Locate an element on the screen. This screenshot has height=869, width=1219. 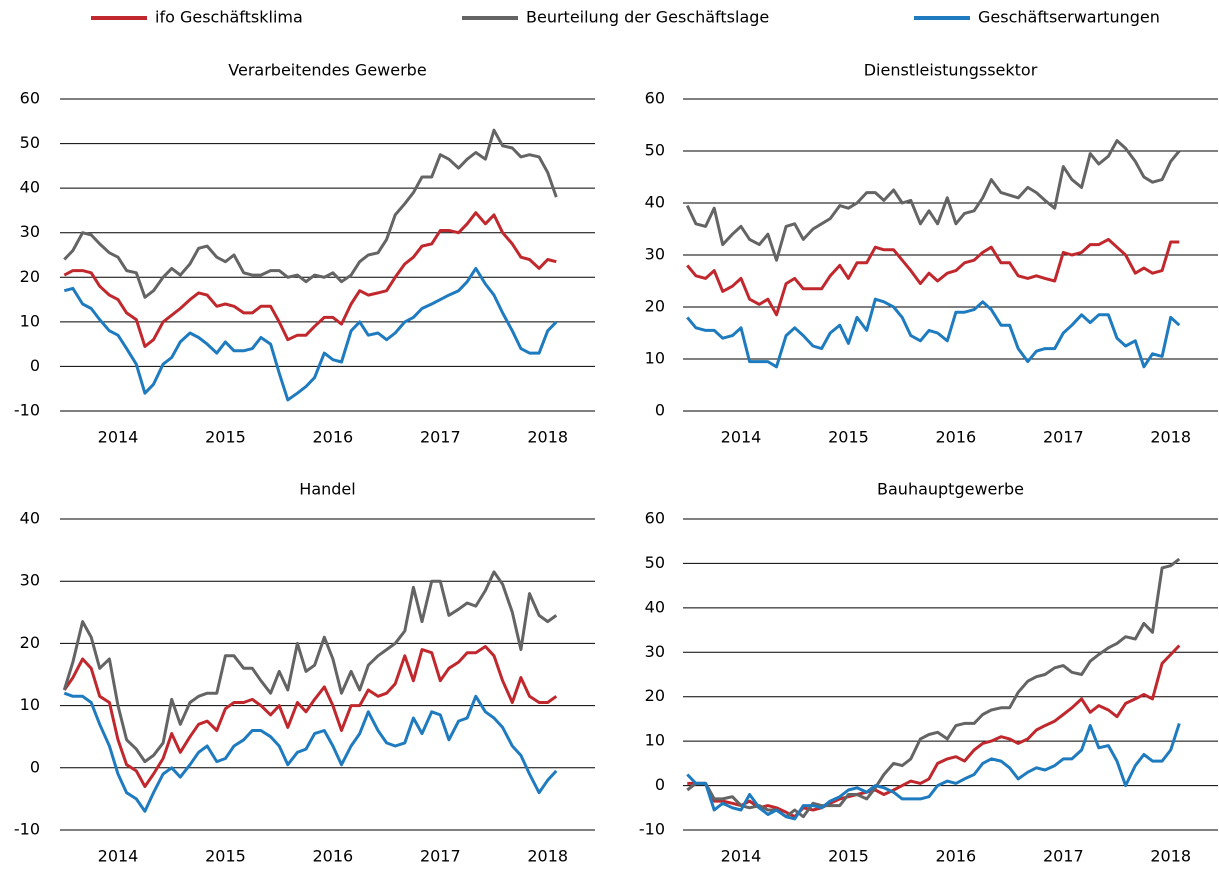
legend-label: Beurteilung der Geschäftslage is located at coordinates (647, 17).